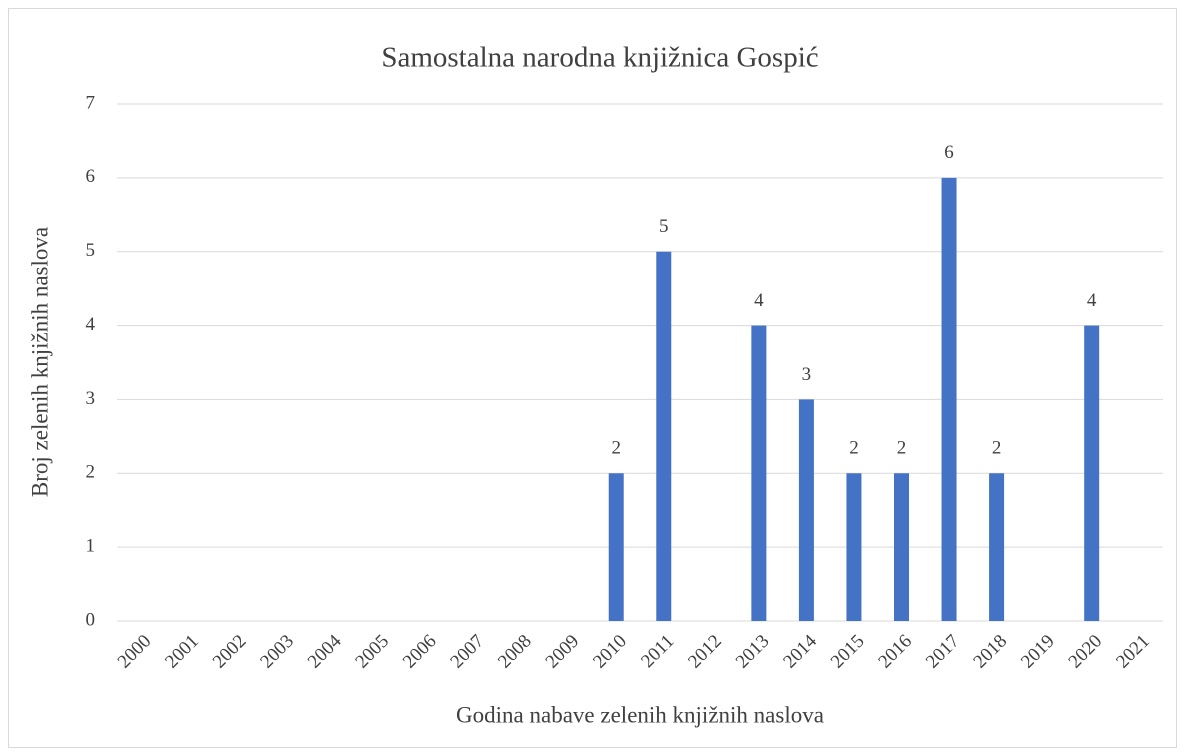 The width and height of the screenshot is (1185, 756). What do you see at coordinates (91, 250) in the screenshot?
I see `y-tick-label: 5` at bounding box center [91, 250].